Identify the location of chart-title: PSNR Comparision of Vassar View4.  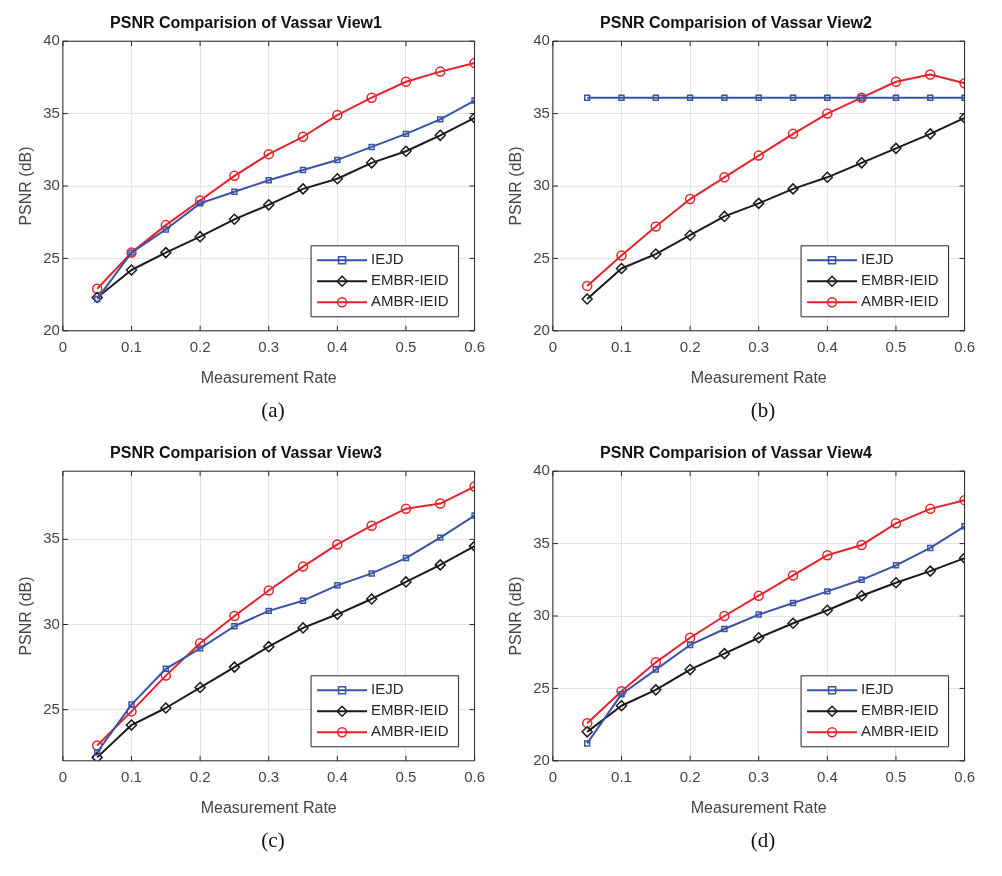
(736, 453).